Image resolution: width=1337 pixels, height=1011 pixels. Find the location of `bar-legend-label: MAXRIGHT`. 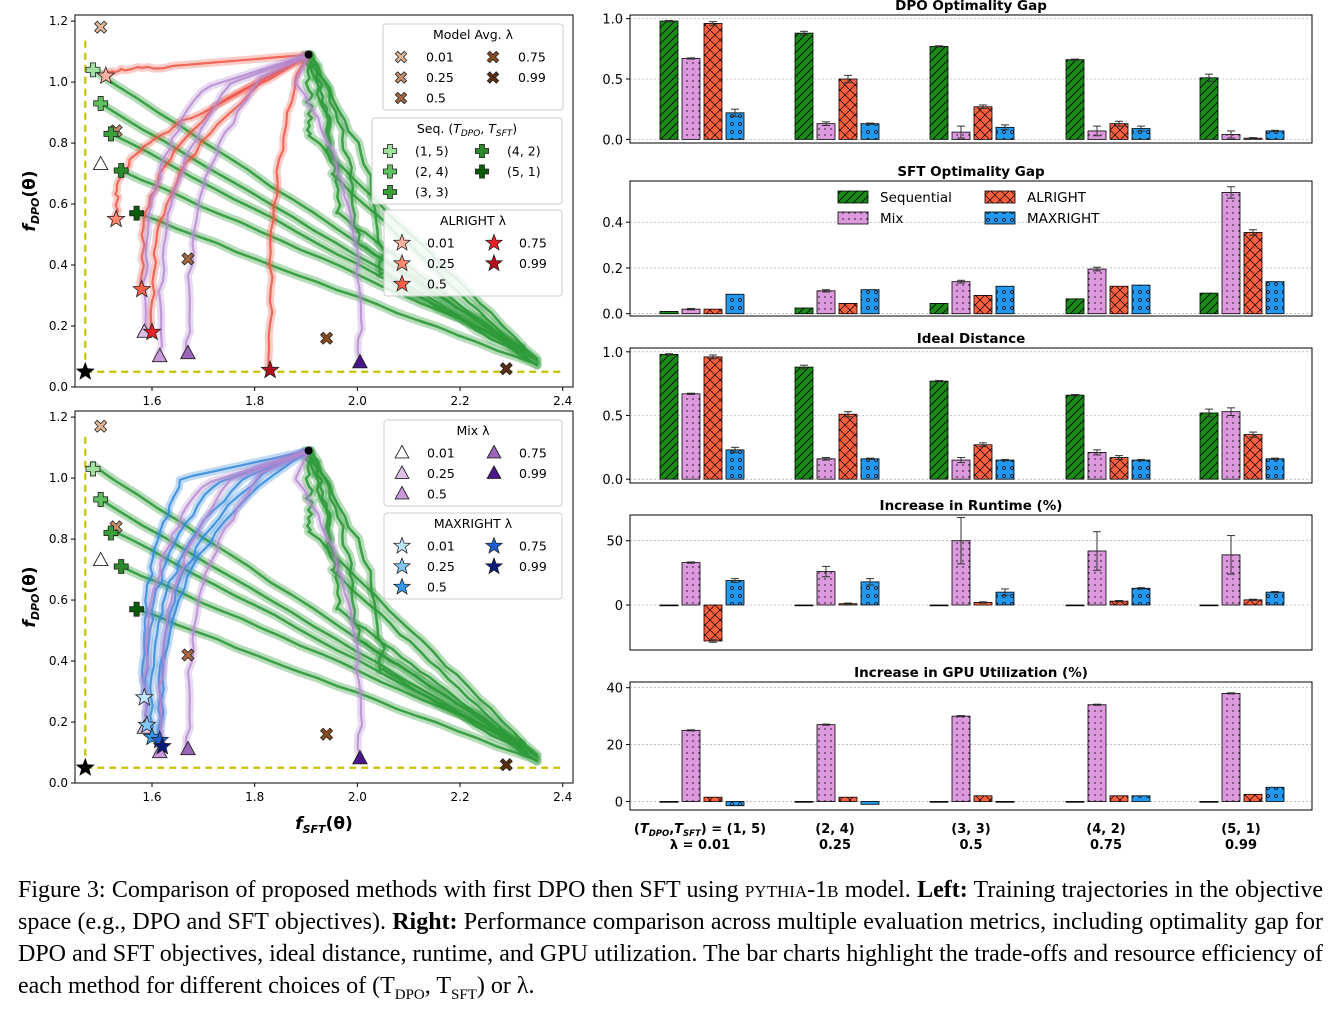

bar-legend-label: MAXRIGHT is located at coordinates (1063, 219).